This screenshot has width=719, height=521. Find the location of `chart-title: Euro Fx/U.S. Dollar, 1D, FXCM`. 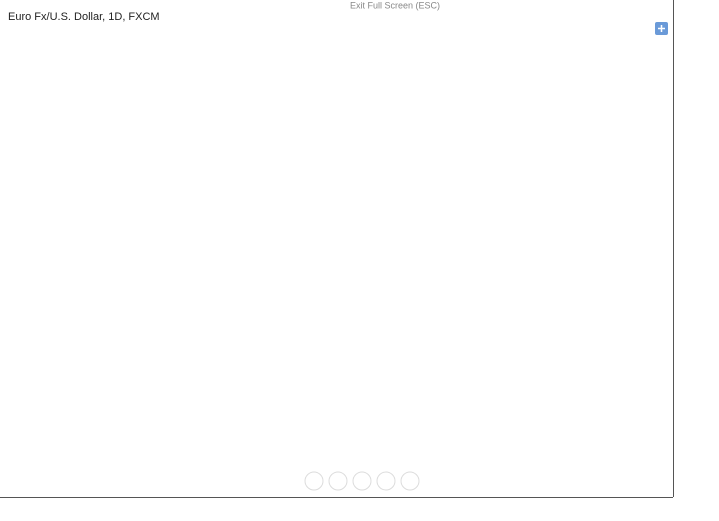

chart-title: Euro Fx/U.S. Dollar, 1D, FXCM is located at coordinates (84, 17).